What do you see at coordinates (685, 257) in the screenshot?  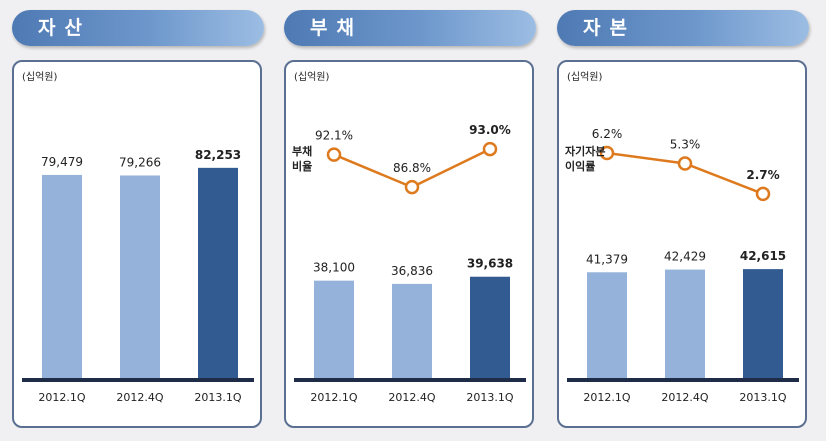 I see `bar-value-label: 42,429` at bounding box center [685, 257].